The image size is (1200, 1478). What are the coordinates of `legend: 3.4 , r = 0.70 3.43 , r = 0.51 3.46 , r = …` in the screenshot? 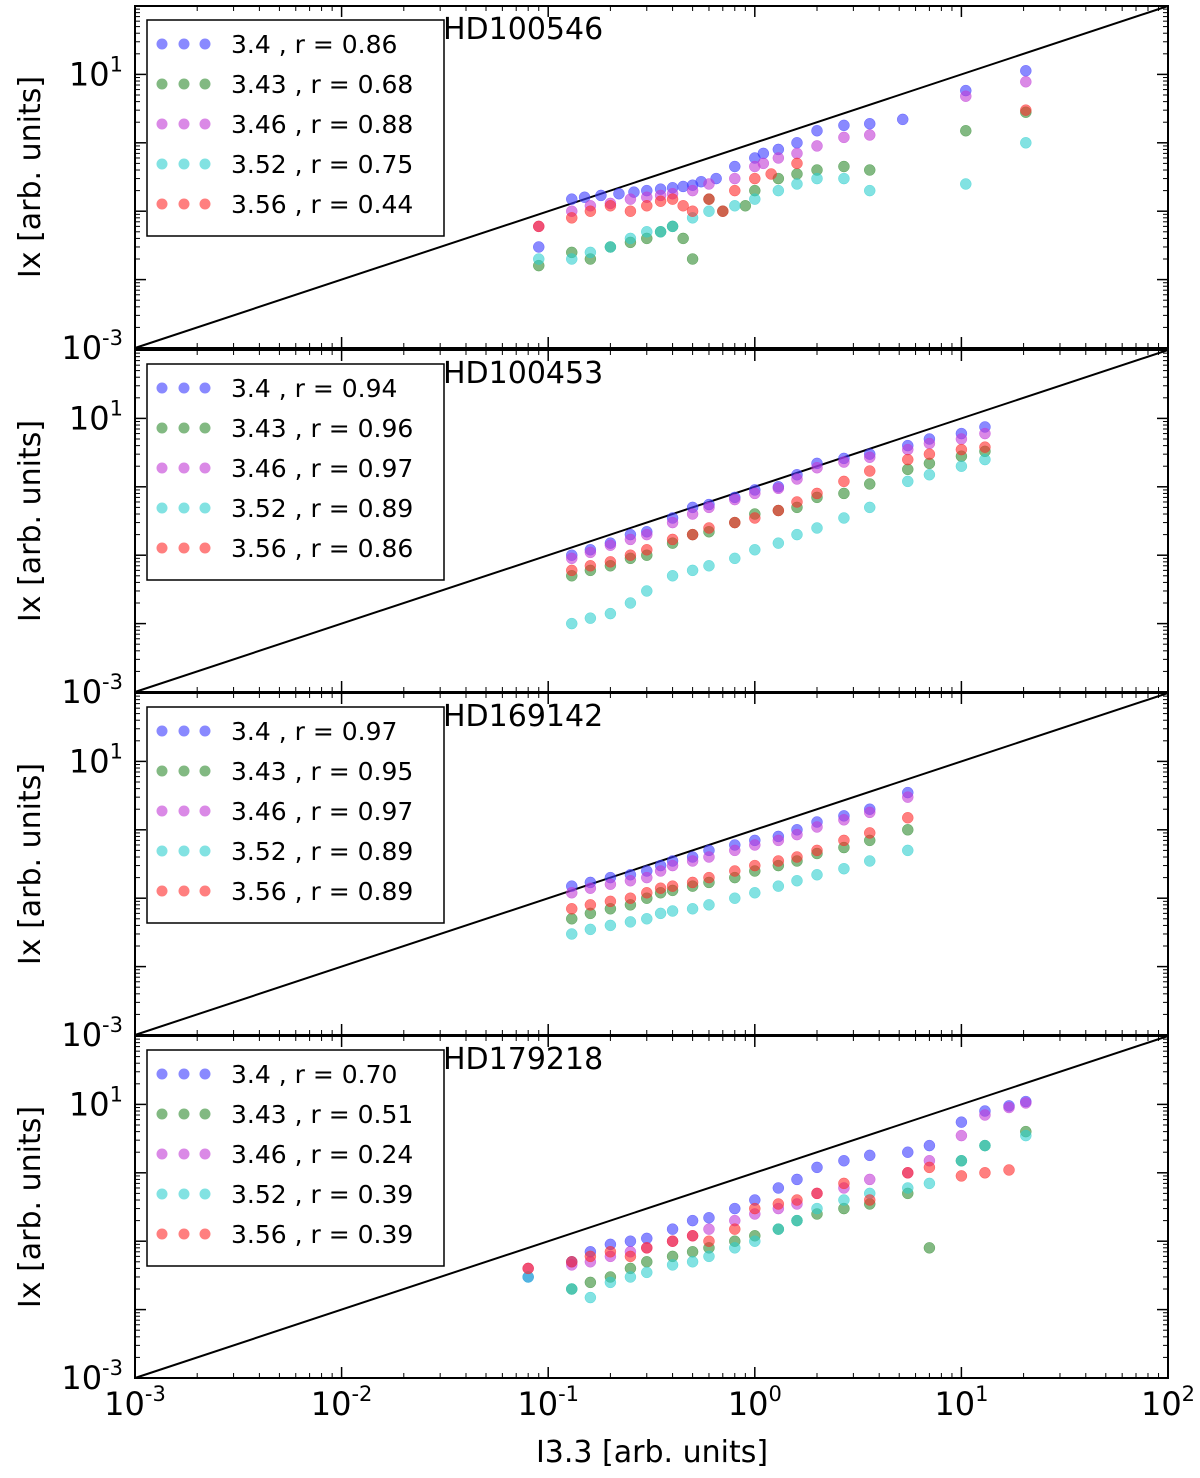 It's located at (295, 1158).